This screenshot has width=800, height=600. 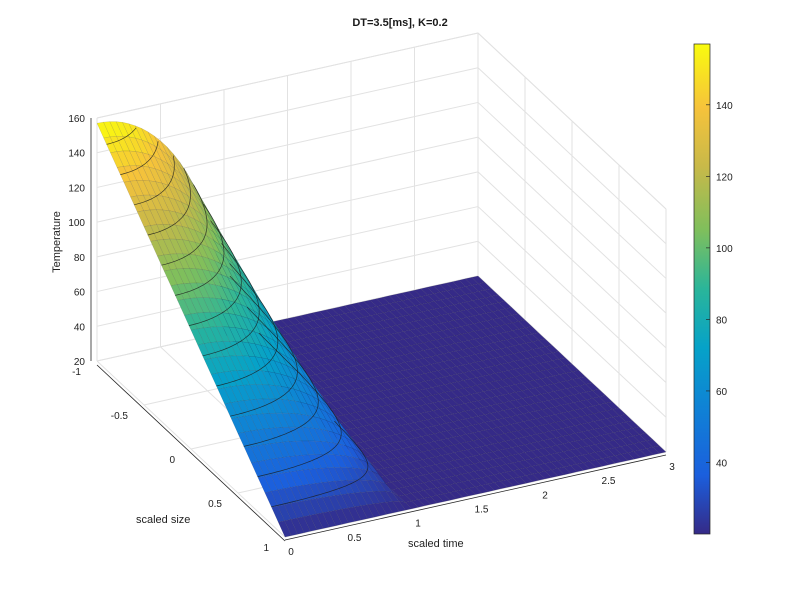 What do you see at coordinates (722, 463) in the screenshot?
I see `colorbar-tick-label: 40` at bounding box center [722, 463].